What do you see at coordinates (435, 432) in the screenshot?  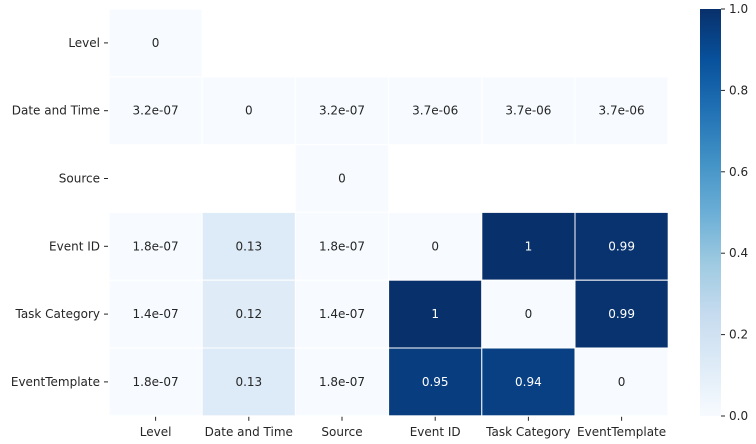 I see `x-tick-label: Event ID` at bounding box center [435, 432].